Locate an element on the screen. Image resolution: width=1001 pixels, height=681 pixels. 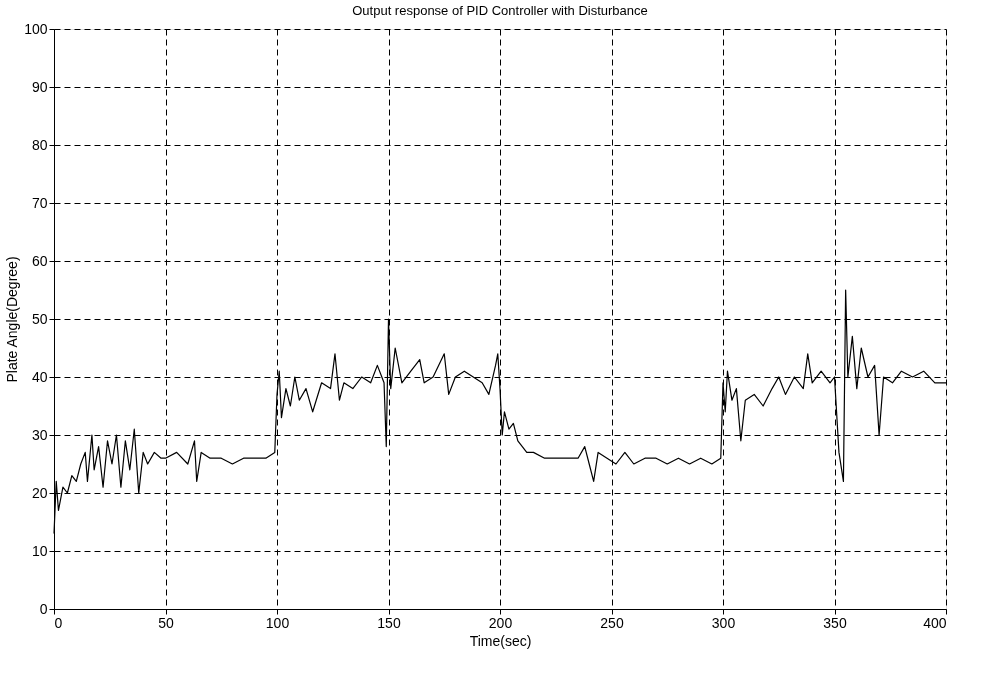
y-tick-label: 30 is located at coordinates (39, 434).